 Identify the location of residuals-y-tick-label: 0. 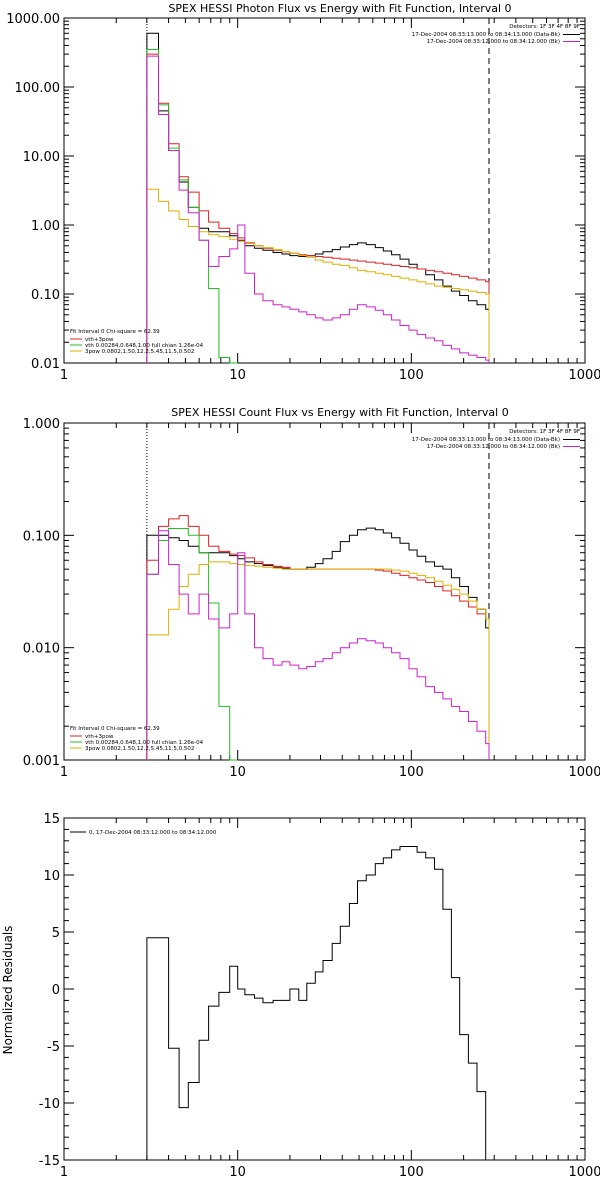
(56, 990).